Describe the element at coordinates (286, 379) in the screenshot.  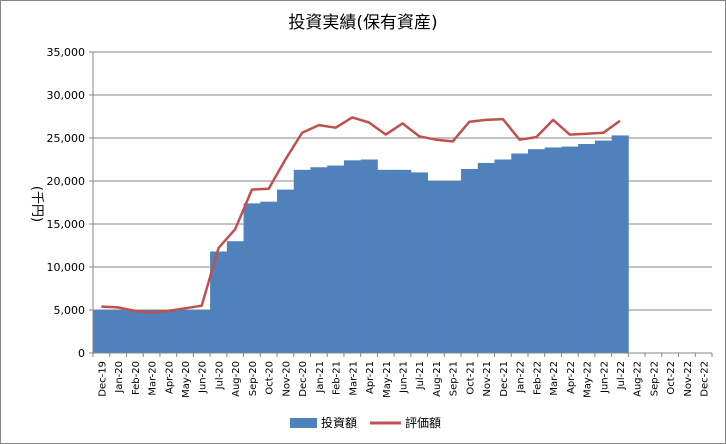
I see `x-tick-label: Nov-20` at that location.